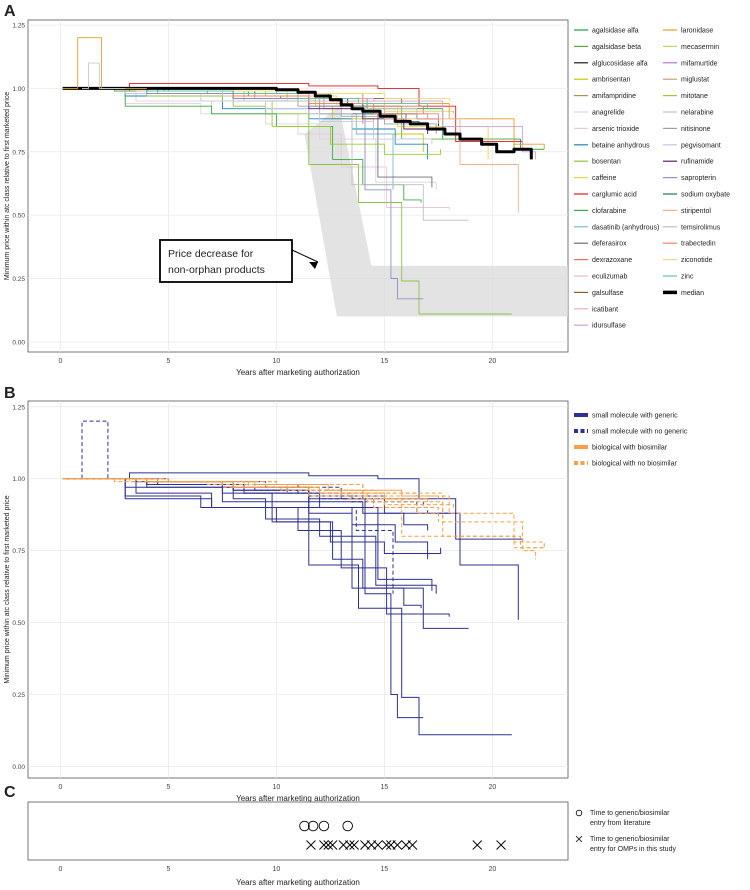  What do you see at coordinates (696, 129) in the screenshot?
I see `legend-label: nitisinone` at bounding box center [696, 129].